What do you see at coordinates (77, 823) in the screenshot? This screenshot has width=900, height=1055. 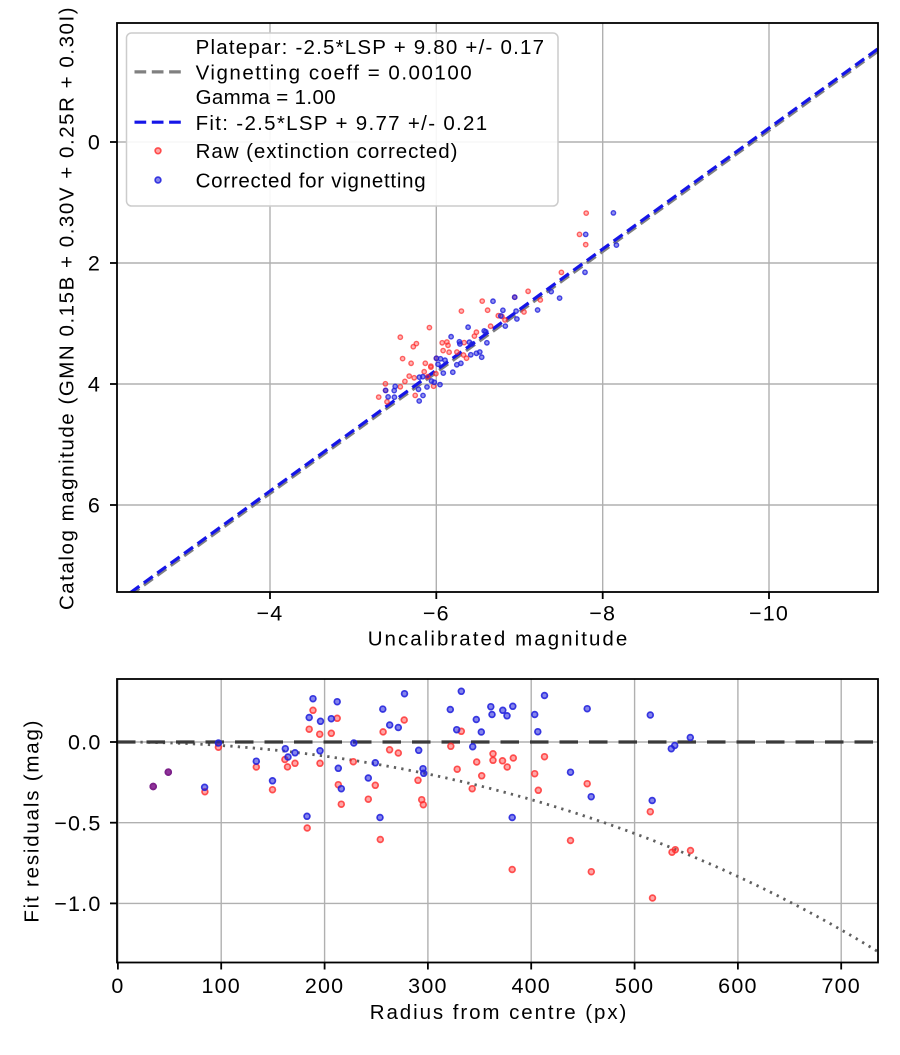 I see `svg-text: −0.5` at bounding box center [77, 823].